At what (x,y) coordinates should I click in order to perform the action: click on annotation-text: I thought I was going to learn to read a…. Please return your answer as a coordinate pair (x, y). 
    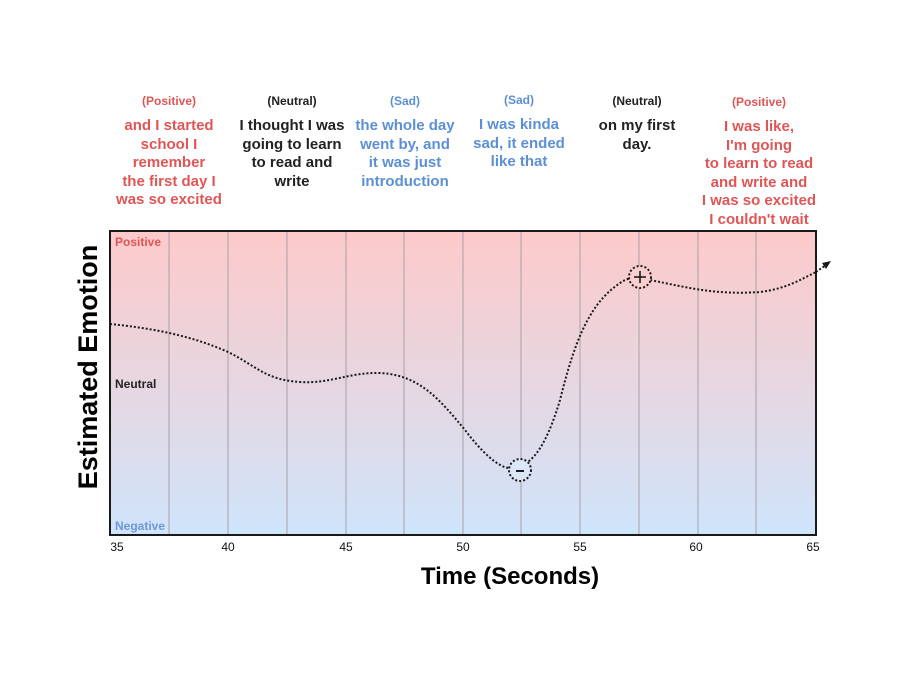
    Looking at the image, I should click on (292, 153).